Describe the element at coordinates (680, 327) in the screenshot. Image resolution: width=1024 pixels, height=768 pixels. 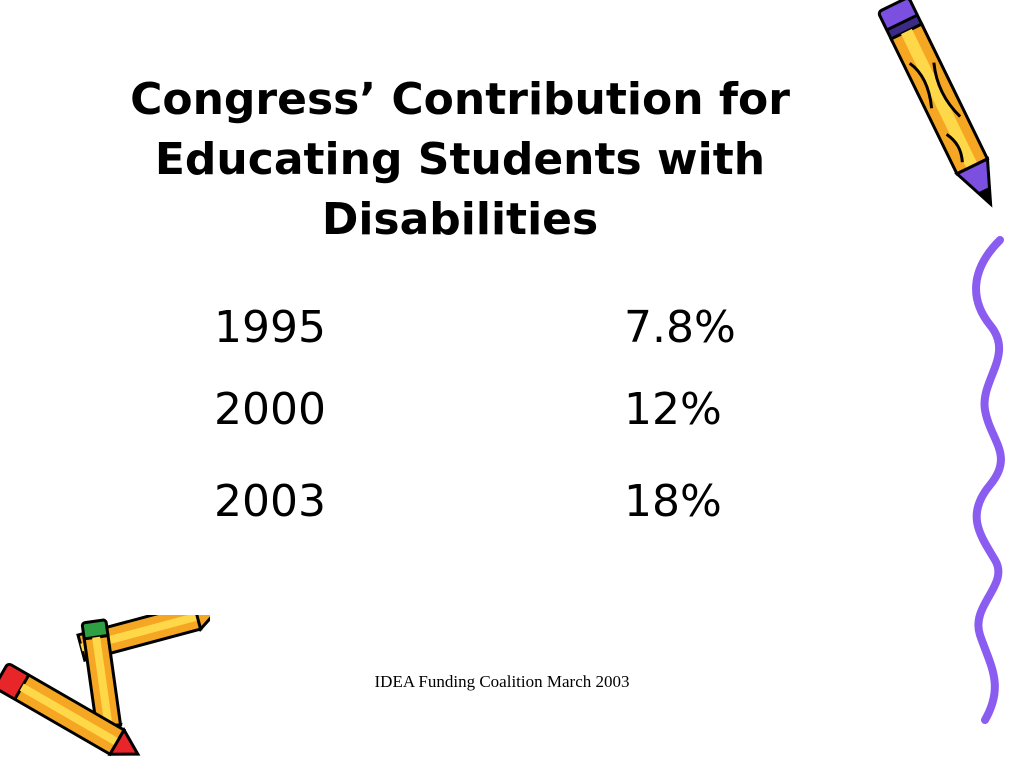
I see `percent-cell: 7.8%` at that location.